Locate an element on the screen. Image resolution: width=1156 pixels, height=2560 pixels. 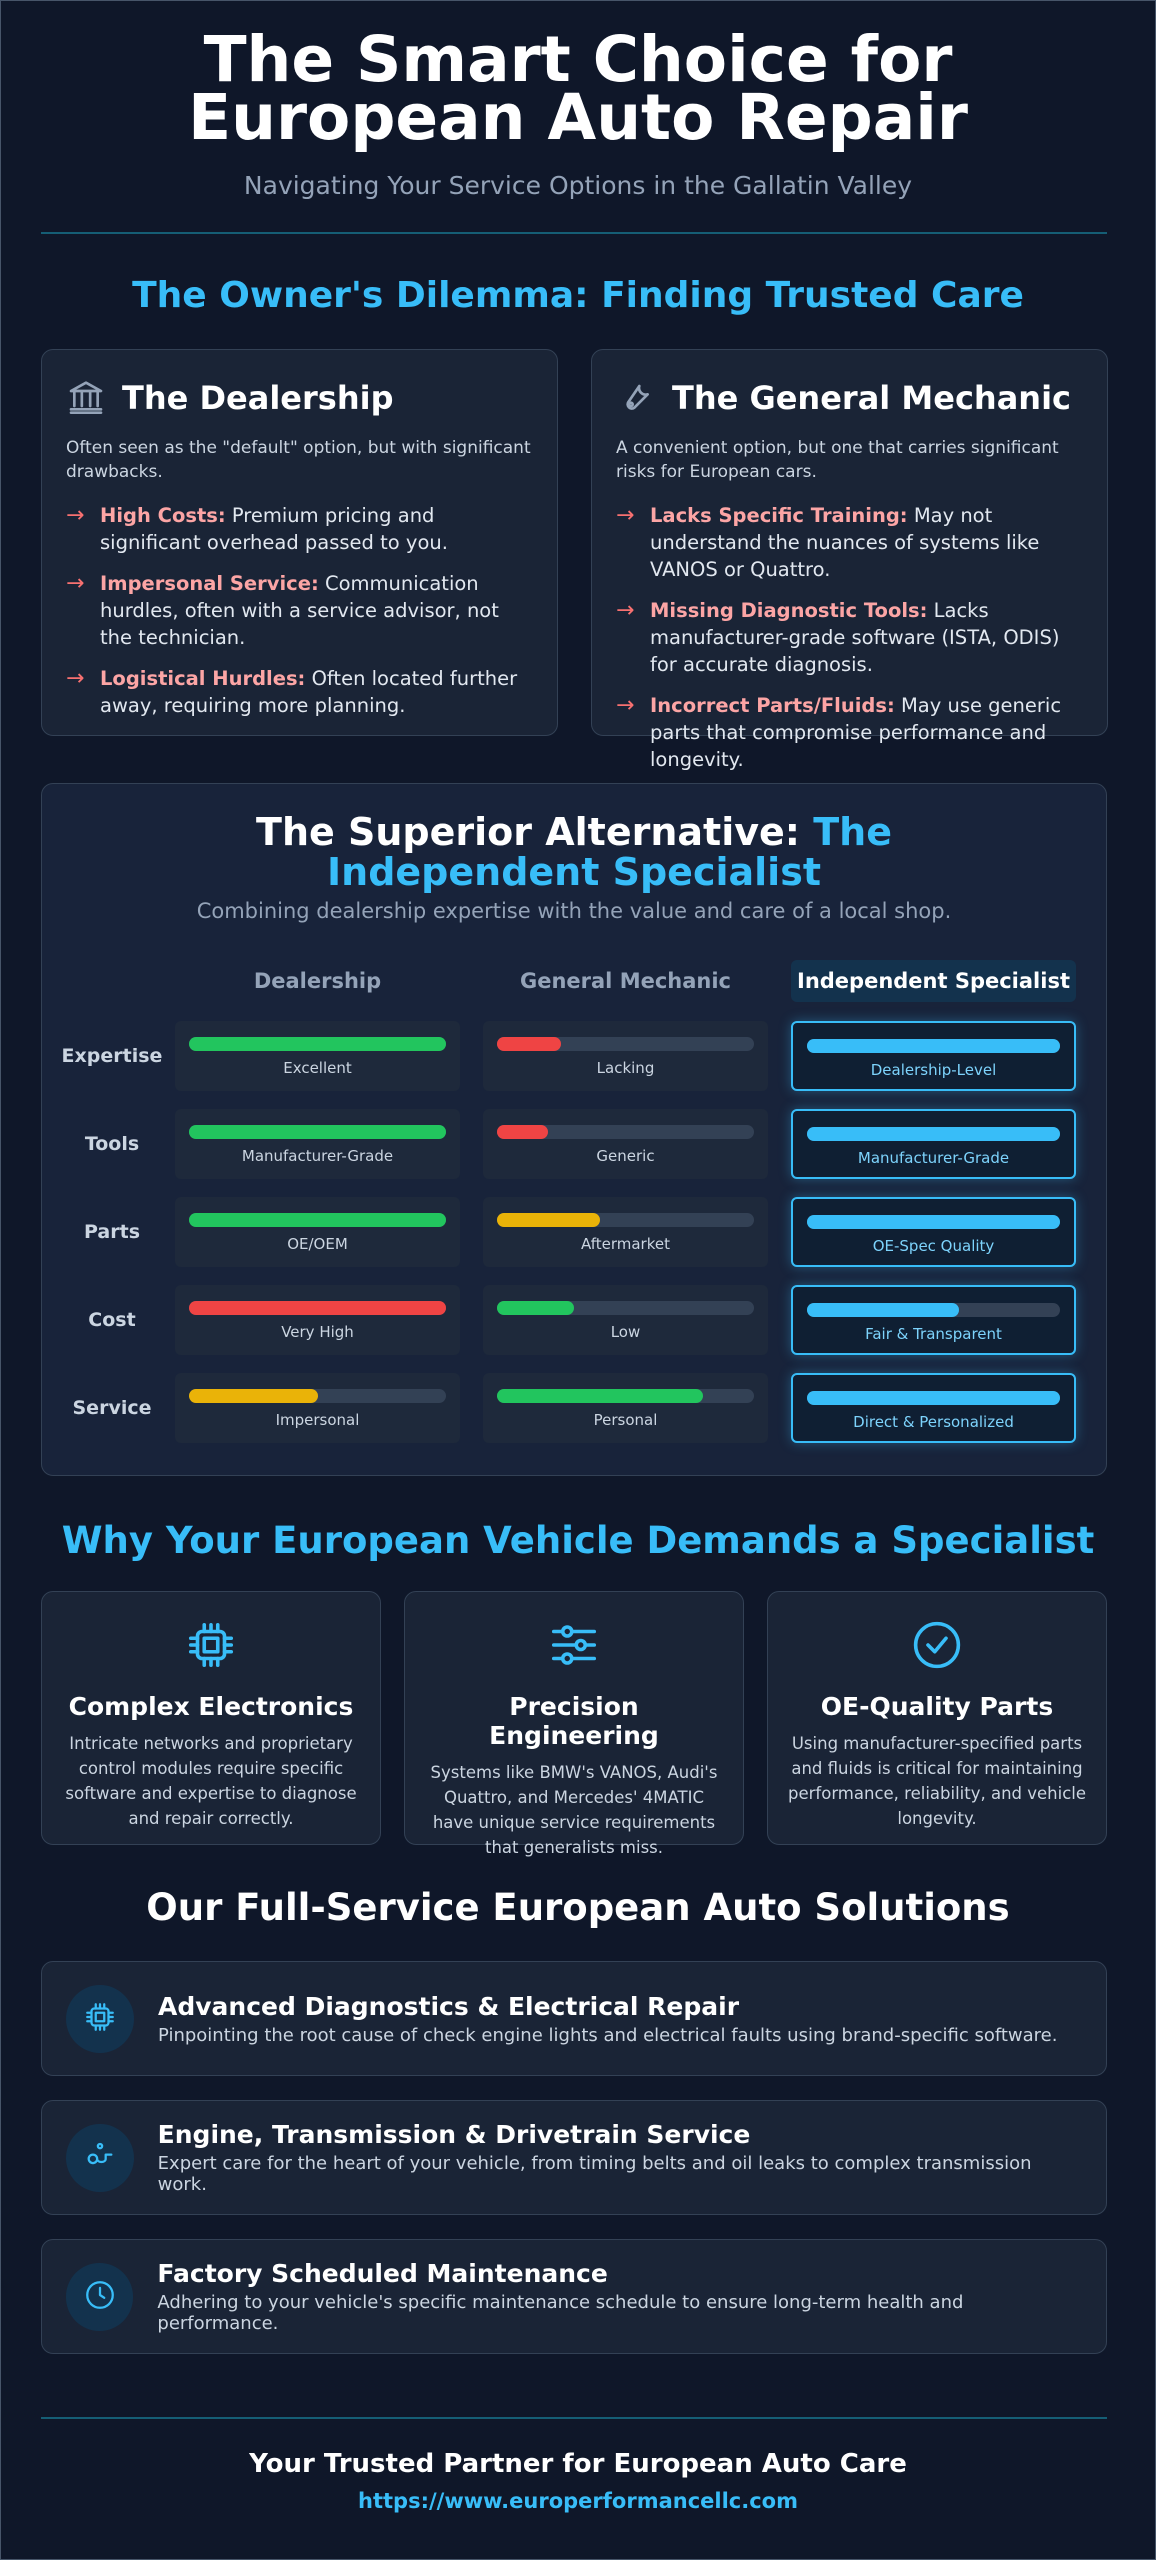
row-label: Expertise is located at coordinates (112, 1056).